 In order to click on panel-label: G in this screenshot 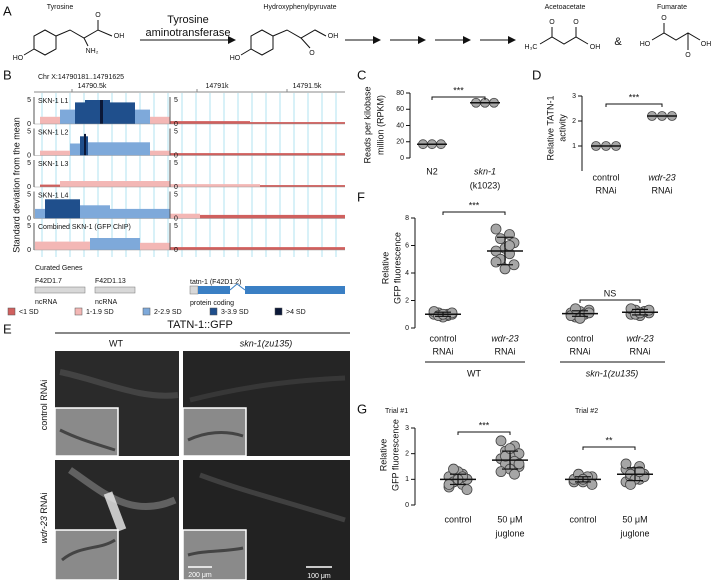, I will do `click(362, 408)`.